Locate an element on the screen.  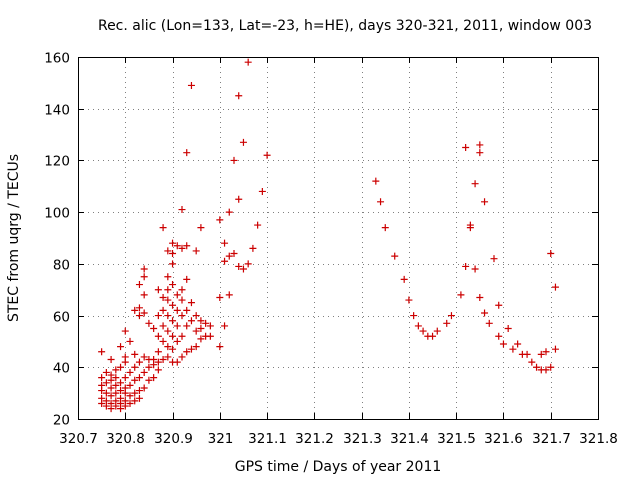
x-tick-label: 321.3 is located at coordinates (362, 439).